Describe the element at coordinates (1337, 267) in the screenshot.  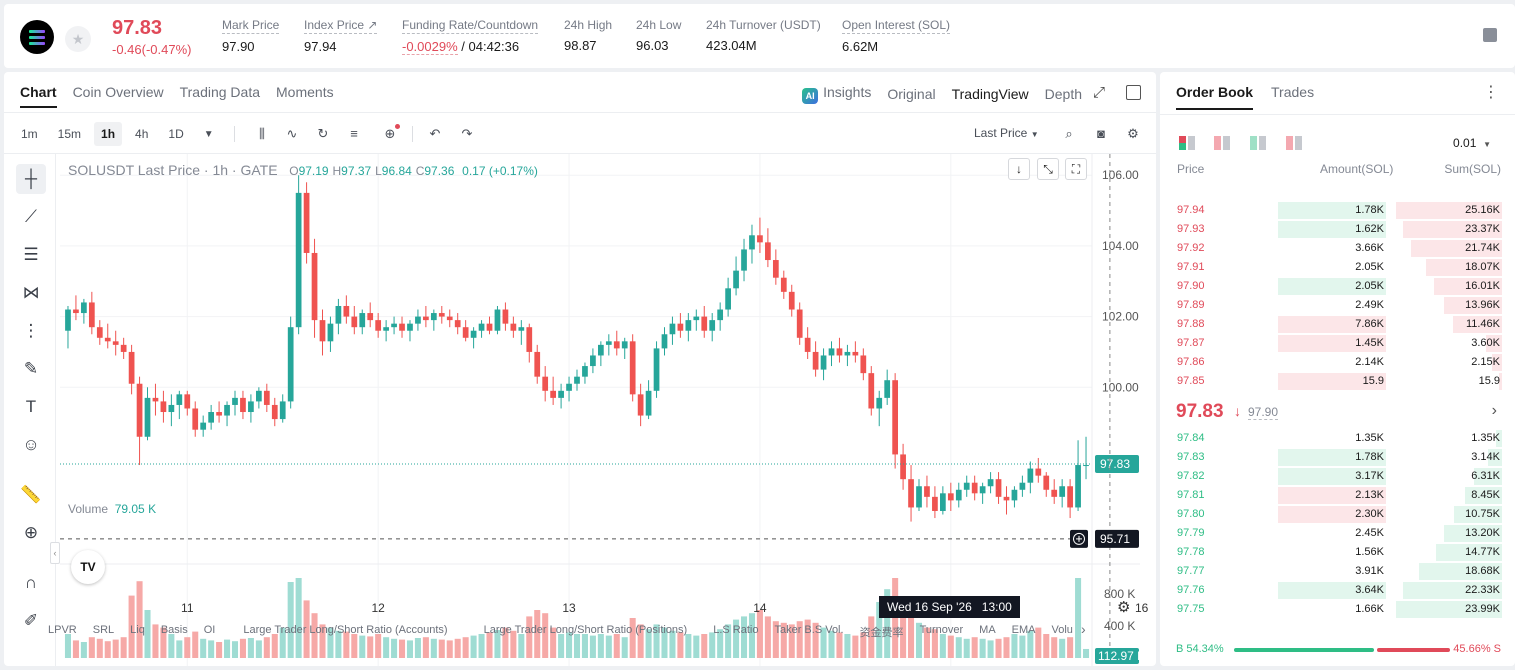
I see `ask-row: 97.91 2.05K 18.07K` at that location.